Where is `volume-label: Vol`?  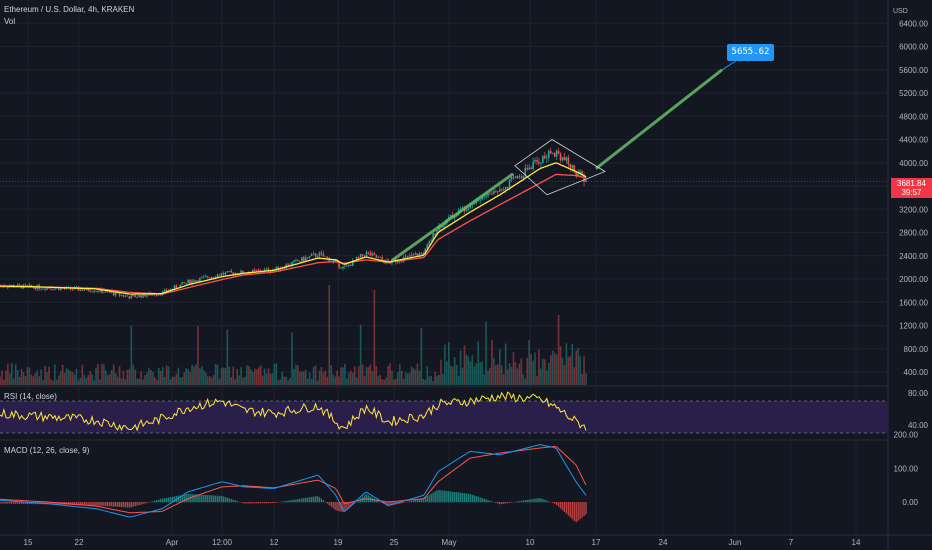
volume-label: Vol is located at coordinates (10, 21).